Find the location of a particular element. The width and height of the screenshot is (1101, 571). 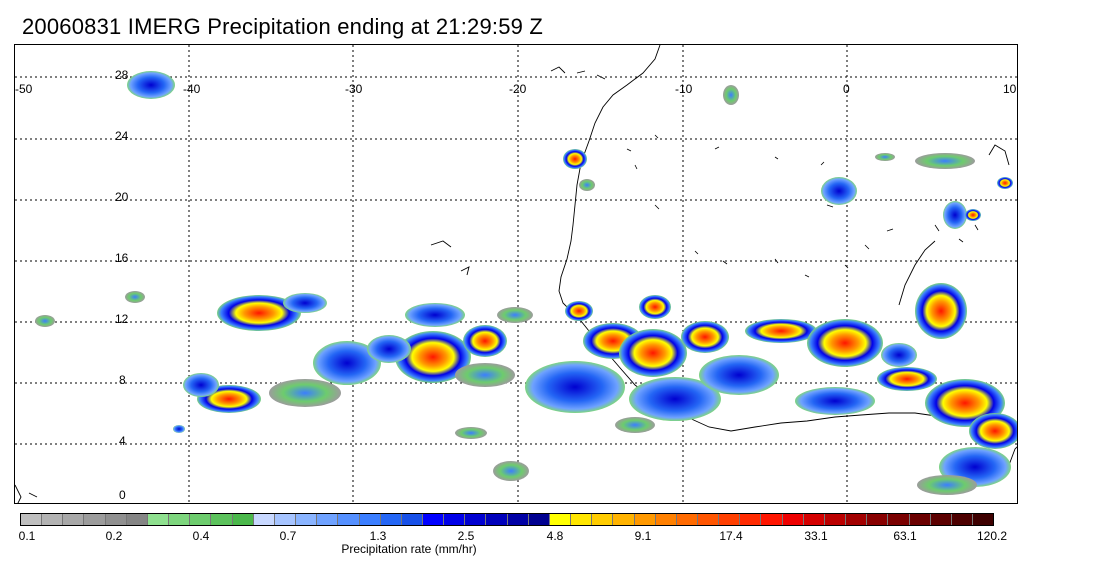

lon-label-minus10: -10 is located at coordinates (684, 89).